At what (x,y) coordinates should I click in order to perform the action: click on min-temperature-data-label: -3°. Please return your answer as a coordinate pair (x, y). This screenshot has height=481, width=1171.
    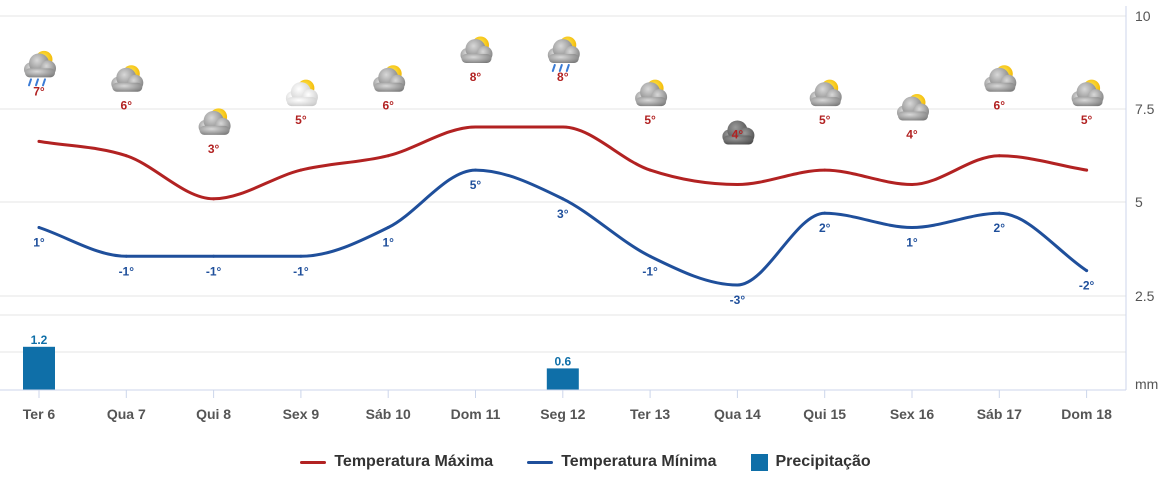
    Looking at the image, I should click on (738, 300).